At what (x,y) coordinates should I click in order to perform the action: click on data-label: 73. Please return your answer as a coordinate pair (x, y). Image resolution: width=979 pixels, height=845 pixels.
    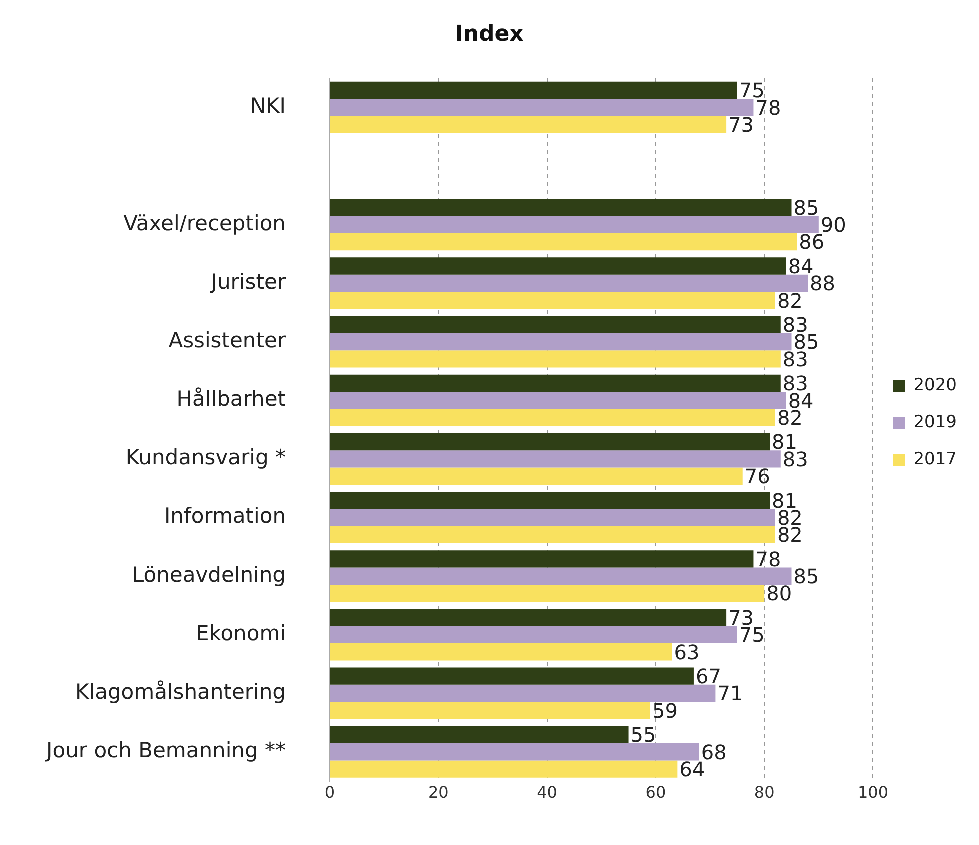
    Looking at the image, I should click on (741, 125).